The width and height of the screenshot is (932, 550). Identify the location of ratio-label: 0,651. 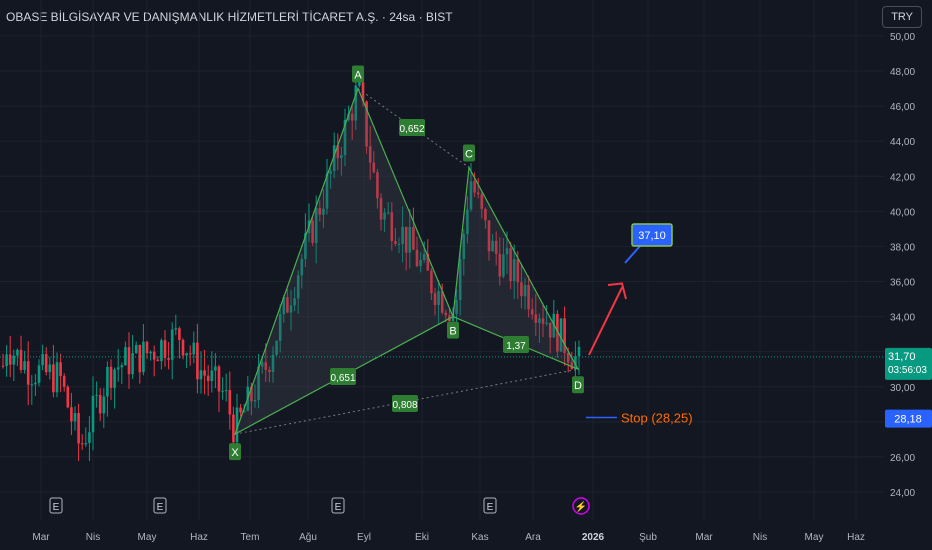
(342, 378).